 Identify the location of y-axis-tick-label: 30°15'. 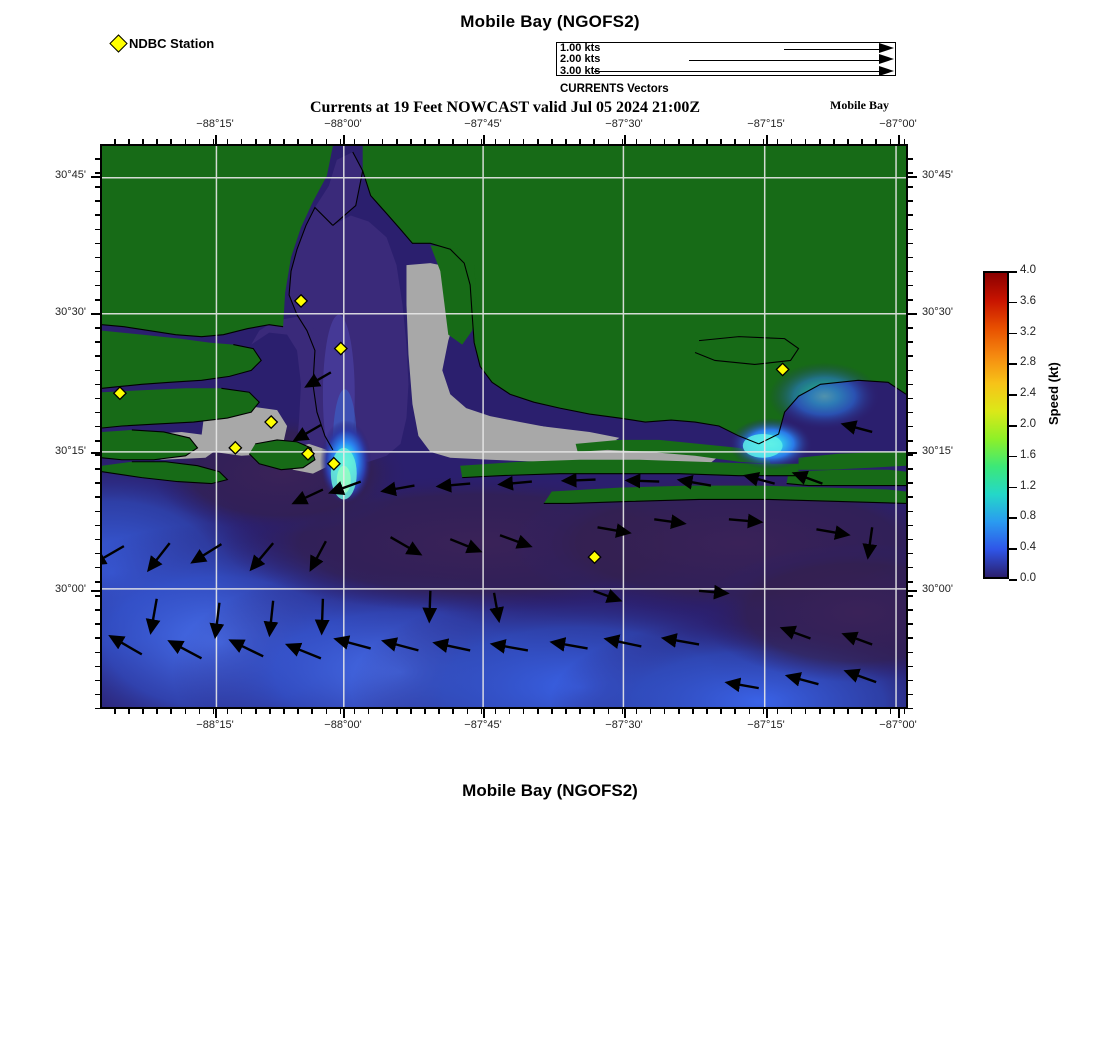
(70, 451).